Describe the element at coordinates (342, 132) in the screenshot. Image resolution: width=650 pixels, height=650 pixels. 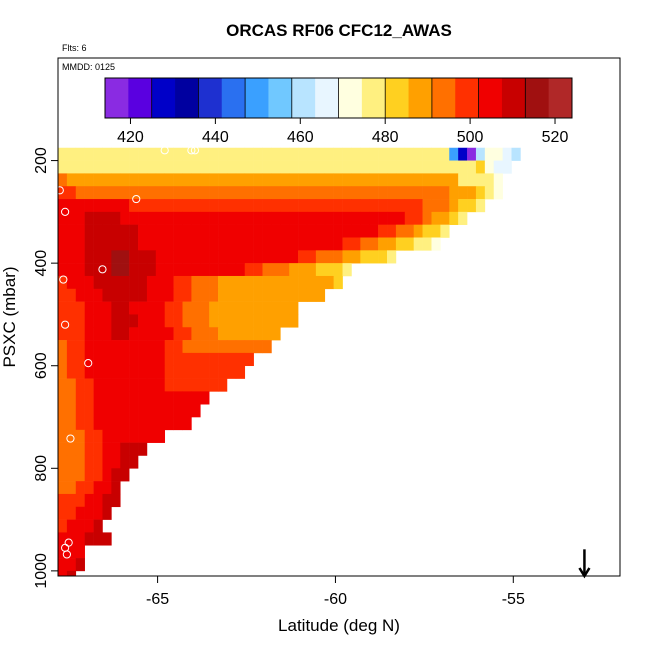
I see `colorbar-ticks: 420 440 460 480 500 520` at that location.